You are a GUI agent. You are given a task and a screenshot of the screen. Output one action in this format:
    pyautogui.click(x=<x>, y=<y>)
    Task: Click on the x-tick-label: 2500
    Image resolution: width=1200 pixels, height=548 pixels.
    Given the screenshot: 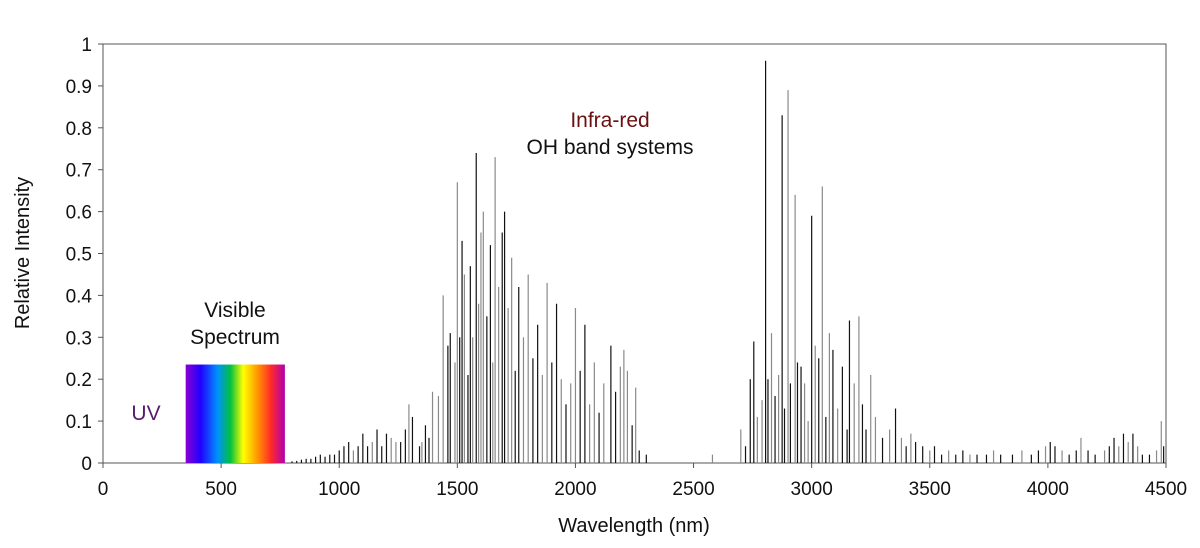 What is the action you would take?
    pyautogui.click(x=693, y=489)
    